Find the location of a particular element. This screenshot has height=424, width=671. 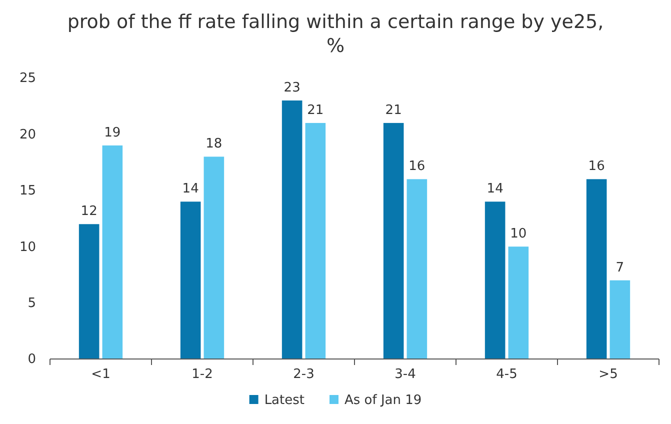

data-label: 12 is located at coordinates (89, 212).